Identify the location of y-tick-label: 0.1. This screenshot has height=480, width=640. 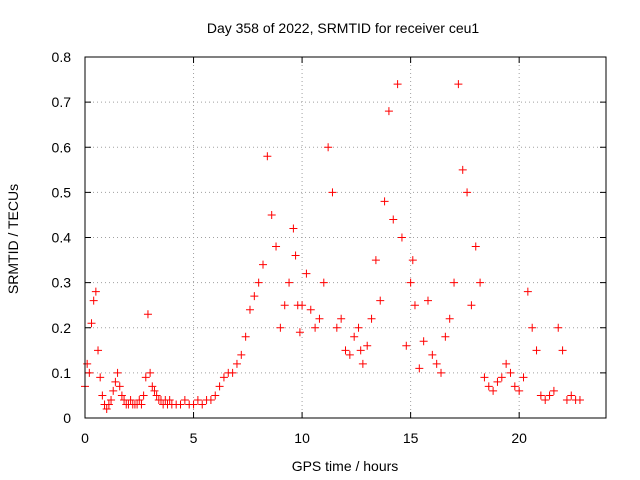
(62, 373).